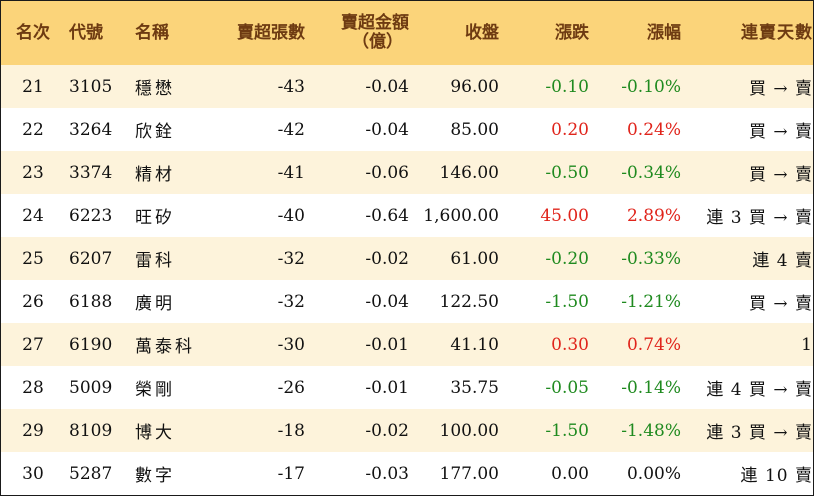 The height and width of the screenshot is (496, 814). I want to click on cell-rank: 23, so click(33, 172).